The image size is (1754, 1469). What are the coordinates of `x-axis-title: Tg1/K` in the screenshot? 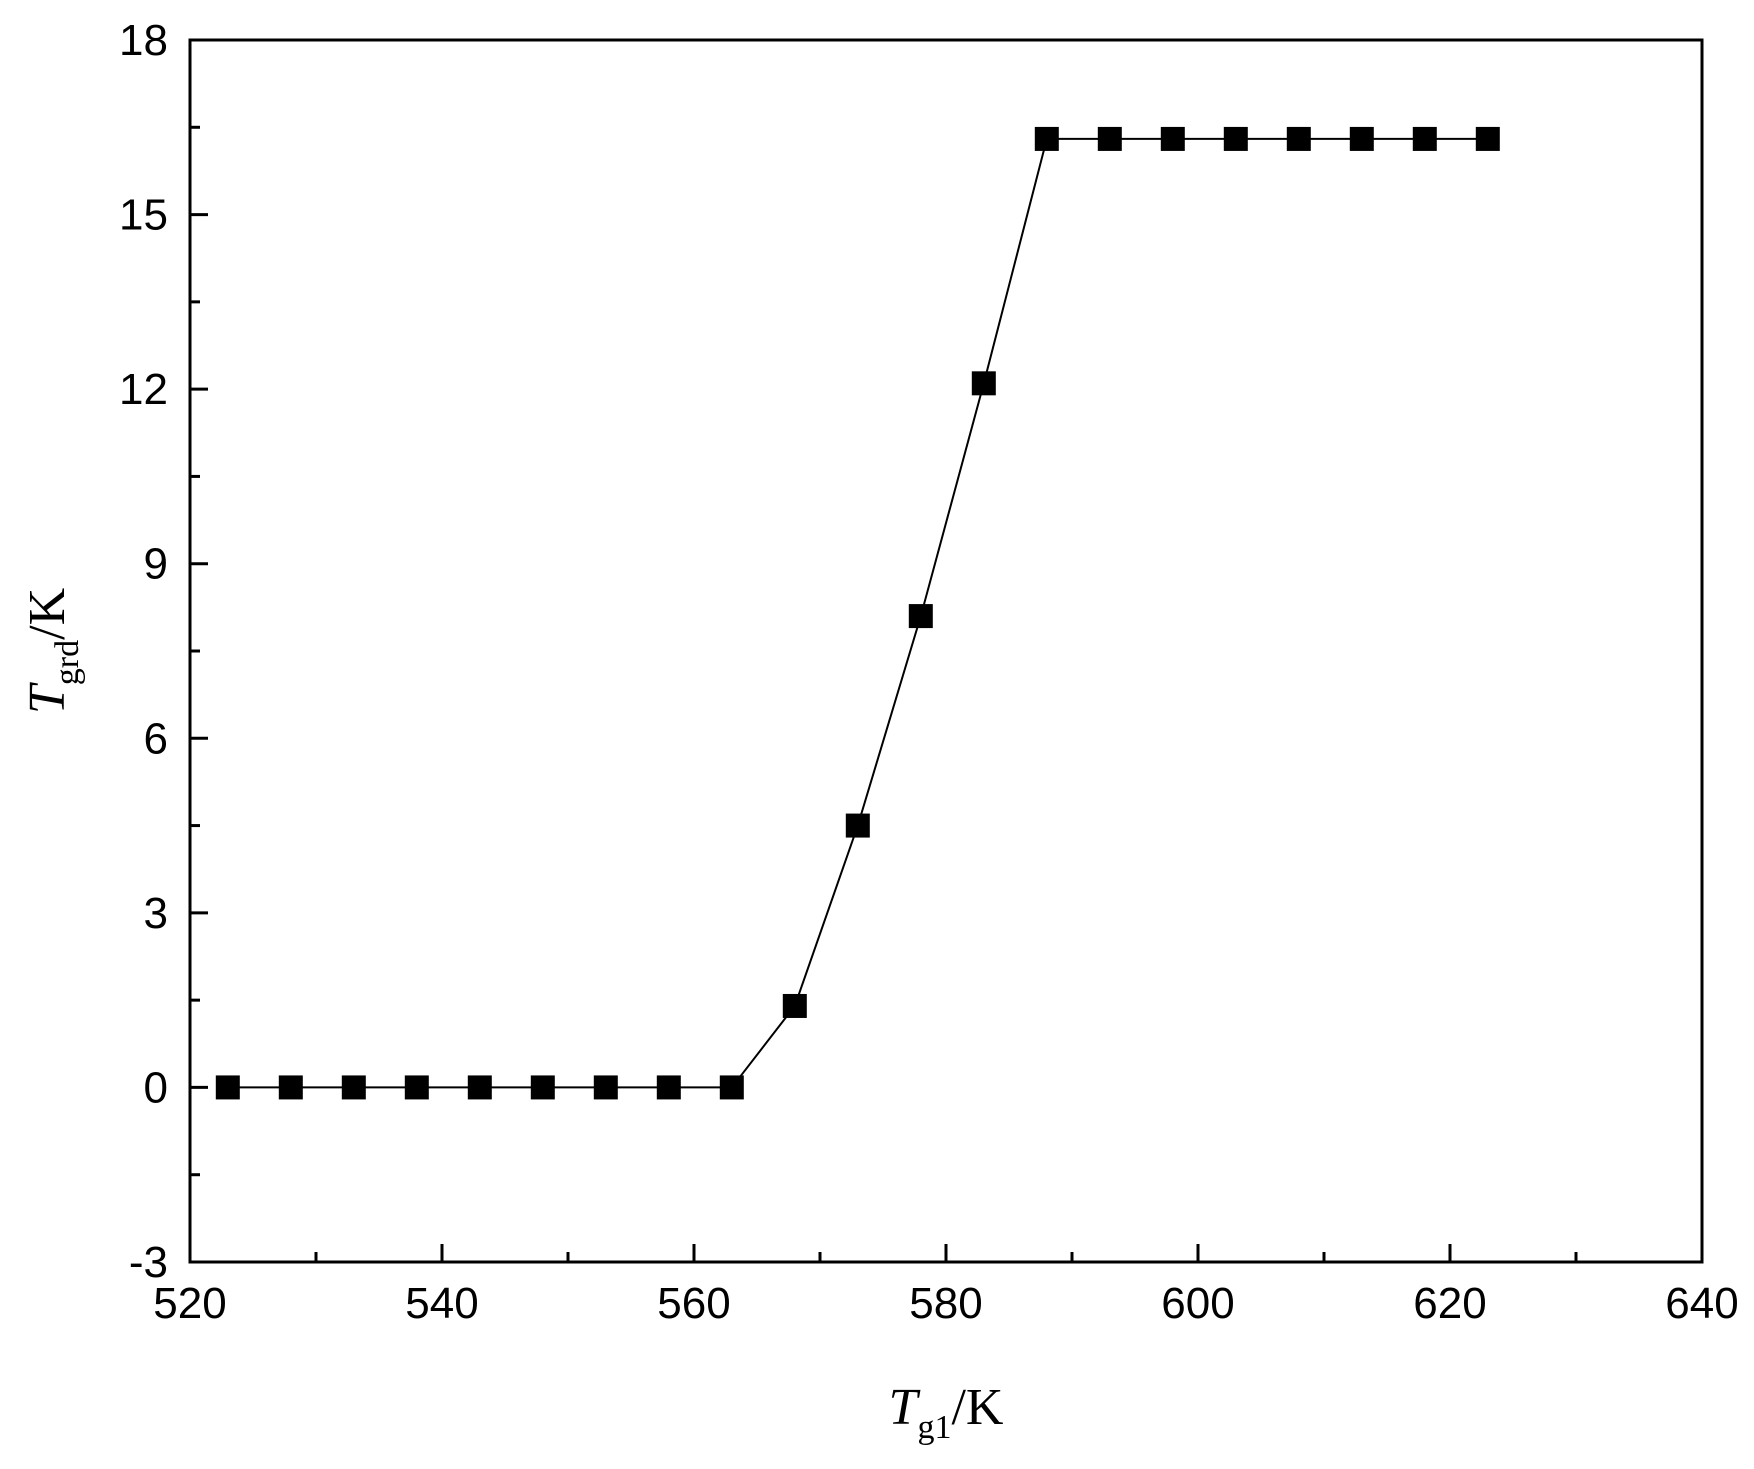 It's located at (946, 1412).